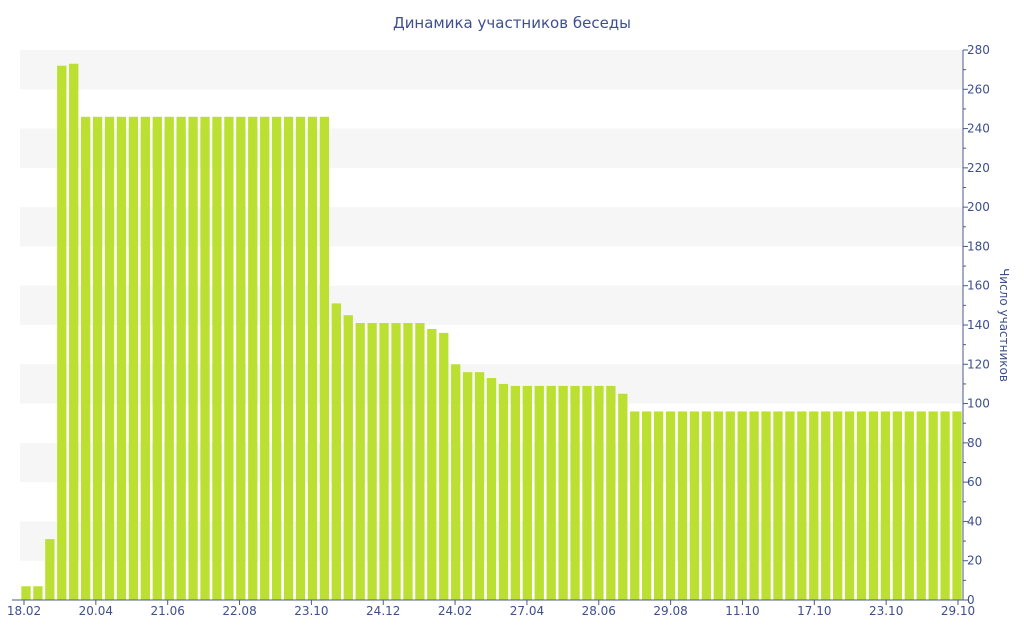  Describe the element at coordinates (978, 89) in the screenshot. I see `y-tick-label: 260` at that location.